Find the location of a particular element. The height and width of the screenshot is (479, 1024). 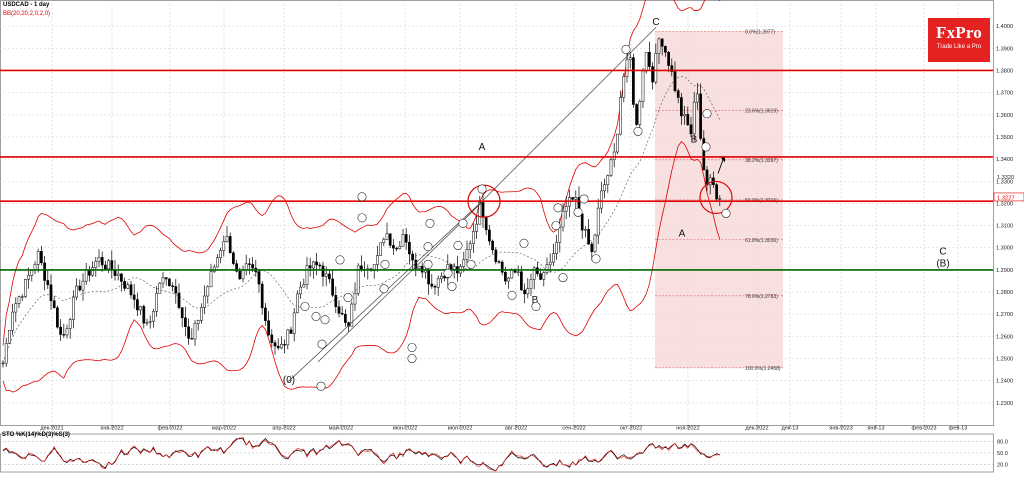

fib-level-label: 23.6%(1.3619) is located at coordinates (761, 112).